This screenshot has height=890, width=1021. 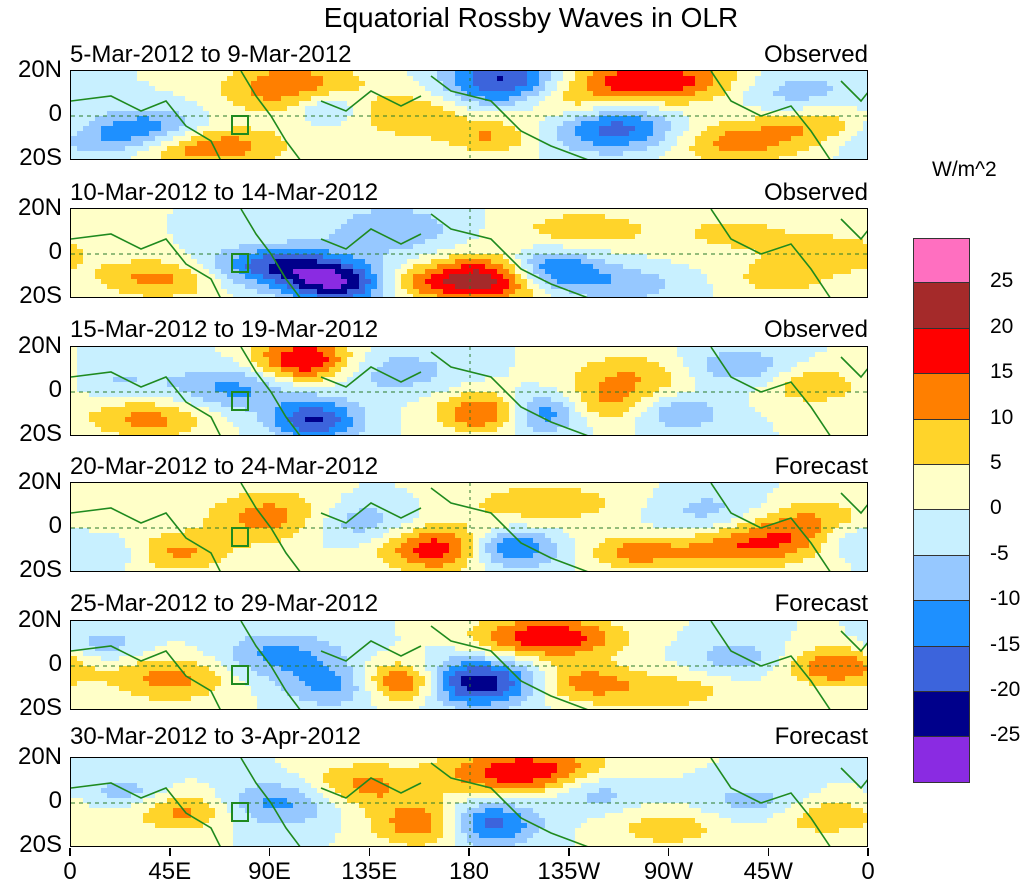 What do you see at coordinates (269, 871) in the screenshot?
I see `x-tick-label: 90E` at bounding box center [269, 871].